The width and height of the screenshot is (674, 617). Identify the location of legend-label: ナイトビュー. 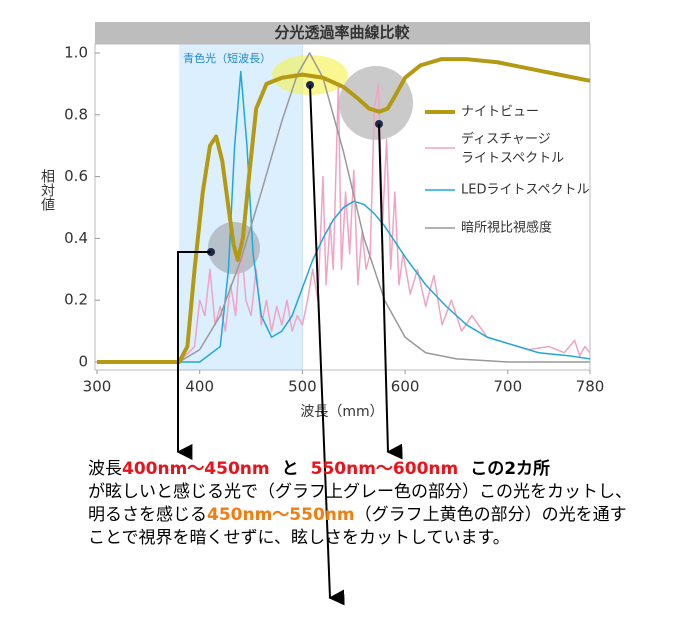
(500, 112).